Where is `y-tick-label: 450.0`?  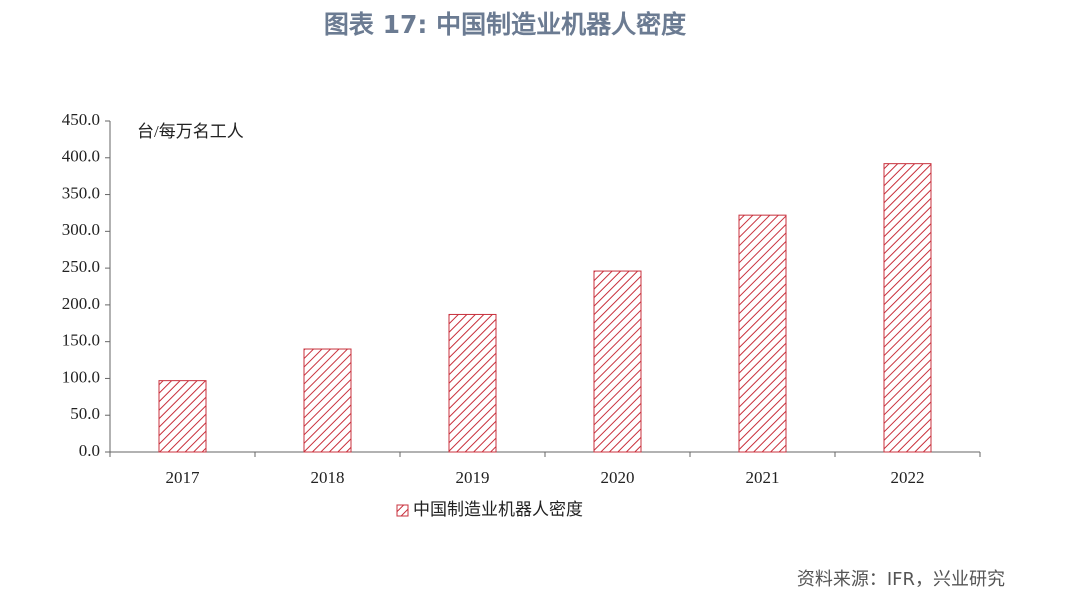
y-tick-label: 450.0 is located at coordinates (81, 119).